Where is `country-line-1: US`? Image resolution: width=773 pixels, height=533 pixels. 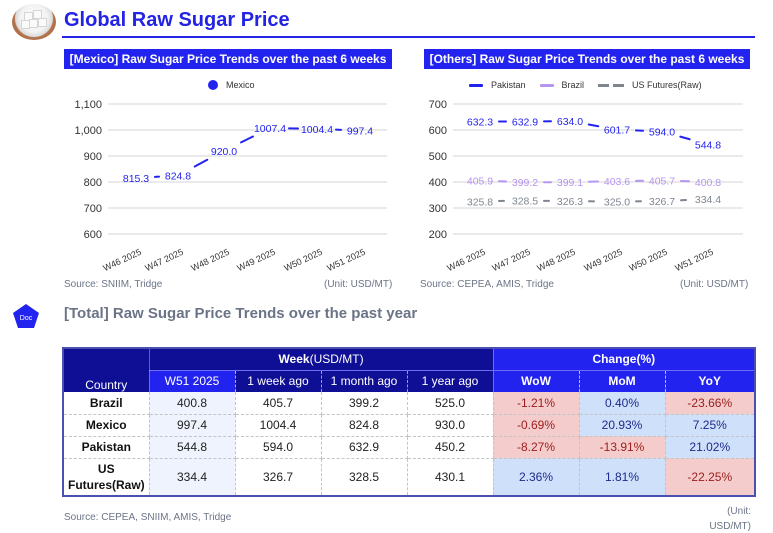 country-line-1: US is located at coordinates (106, 468).